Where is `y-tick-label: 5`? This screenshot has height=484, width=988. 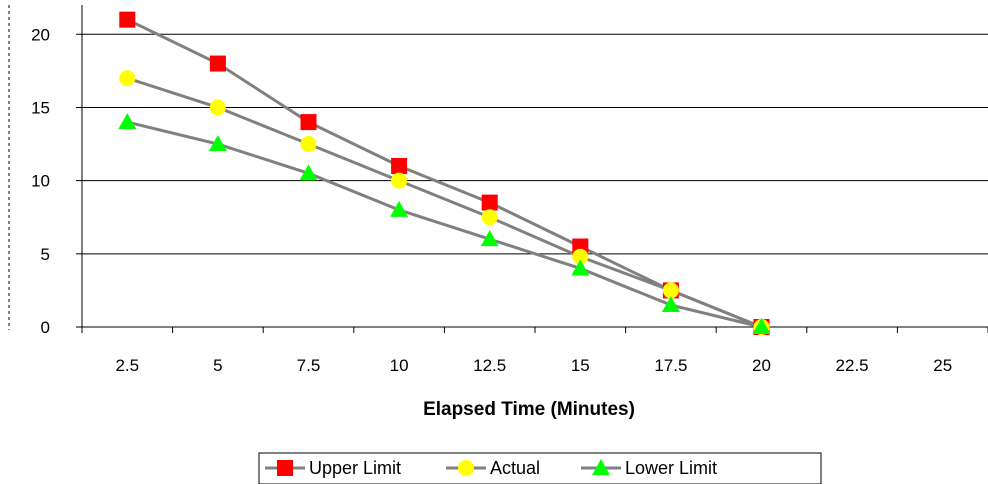 y-tick-label: 5 is located at coordinates (45, 254).